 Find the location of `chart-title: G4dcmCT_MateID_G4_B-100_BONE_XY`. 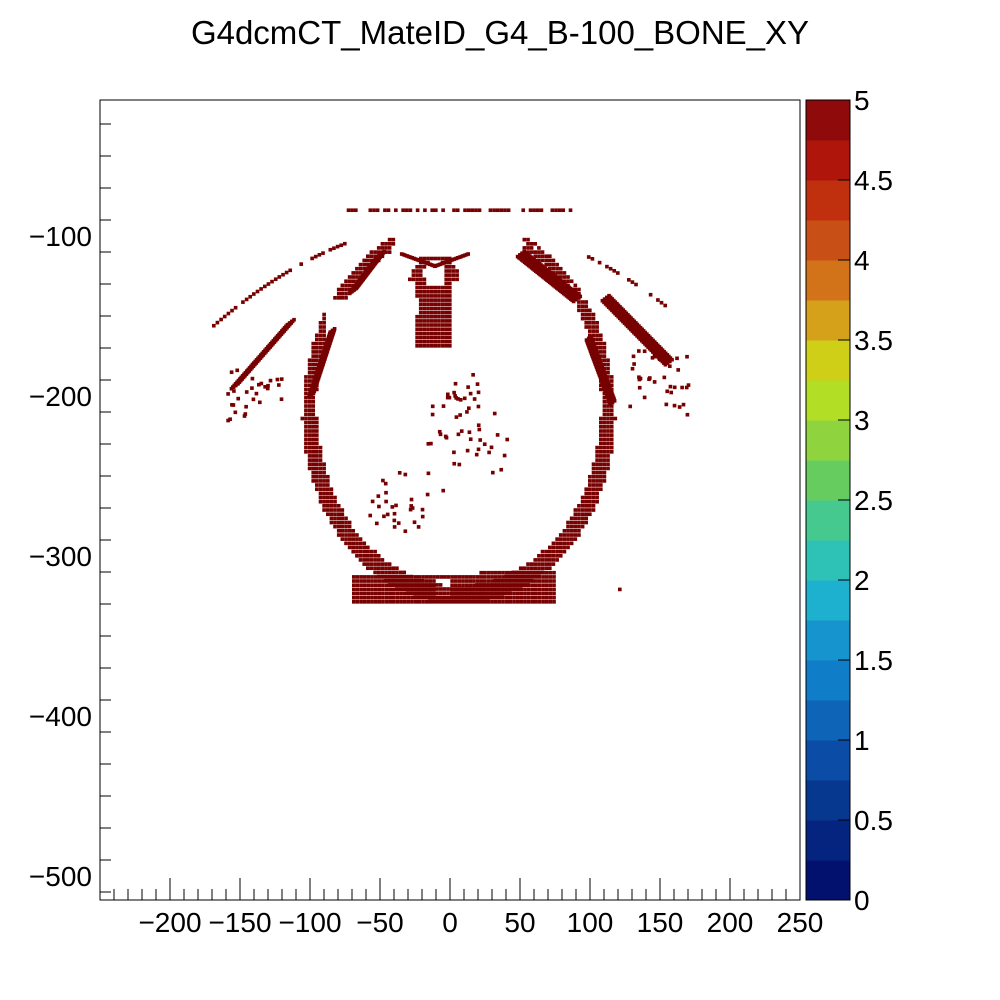

chart-title: G4dcmCT_MateID_G4_B-100_BONE_XY is located at coordinates (500, 32).